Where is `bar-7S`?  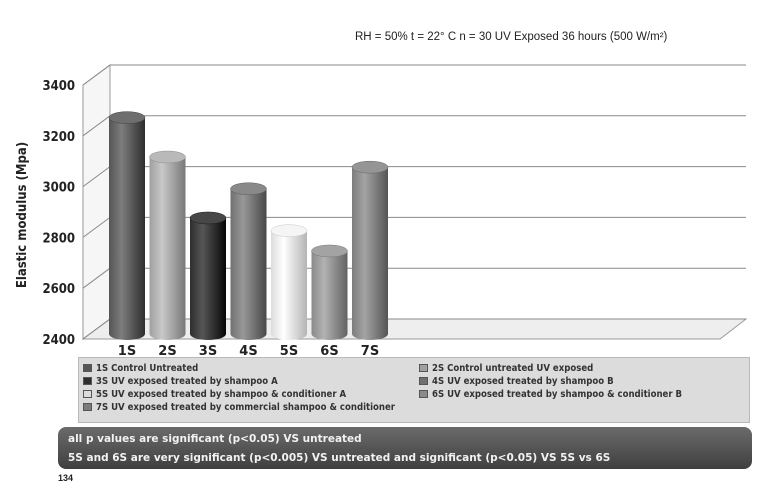
bar-7S is located at coordinates (370, 250).